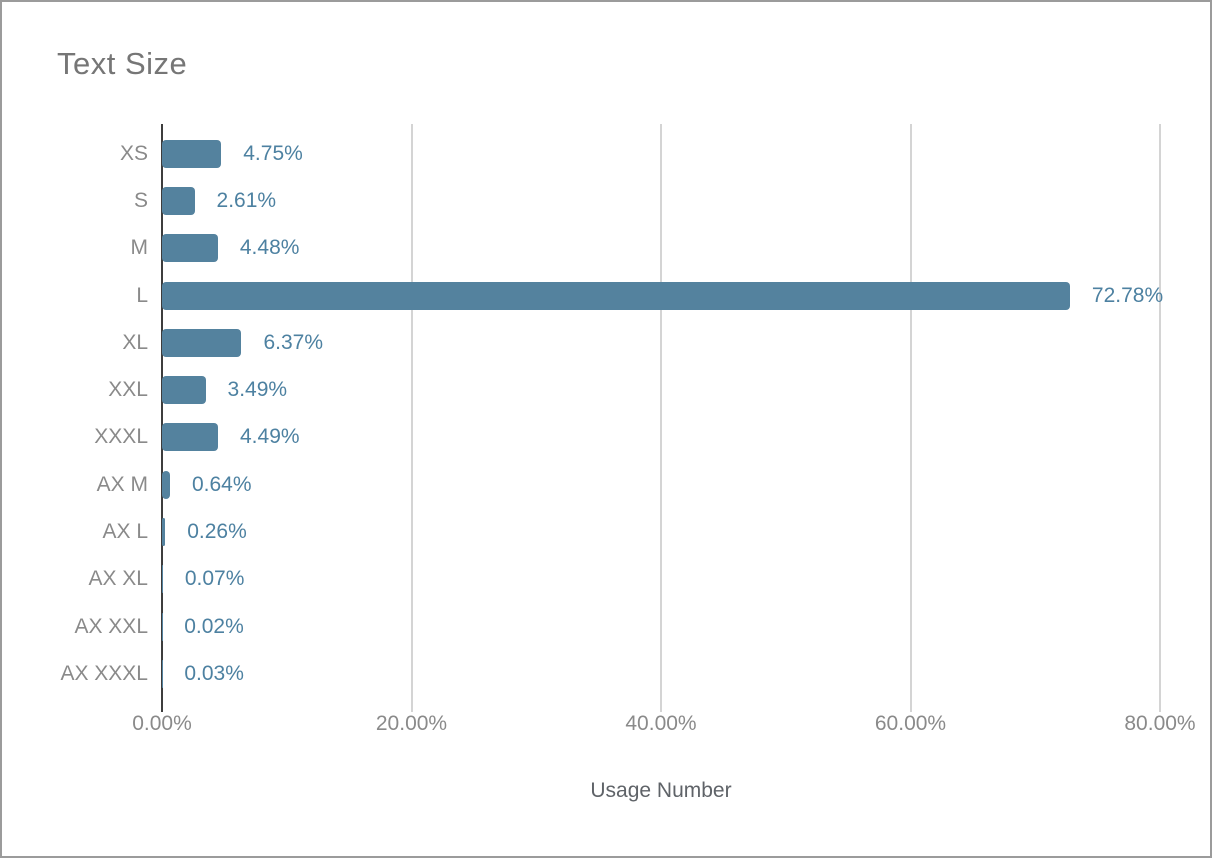 The image size is (1212, 858). Describe the element at coordinates (214, 626) in the screenshot. I see `value-label: 0.02%` at that location.